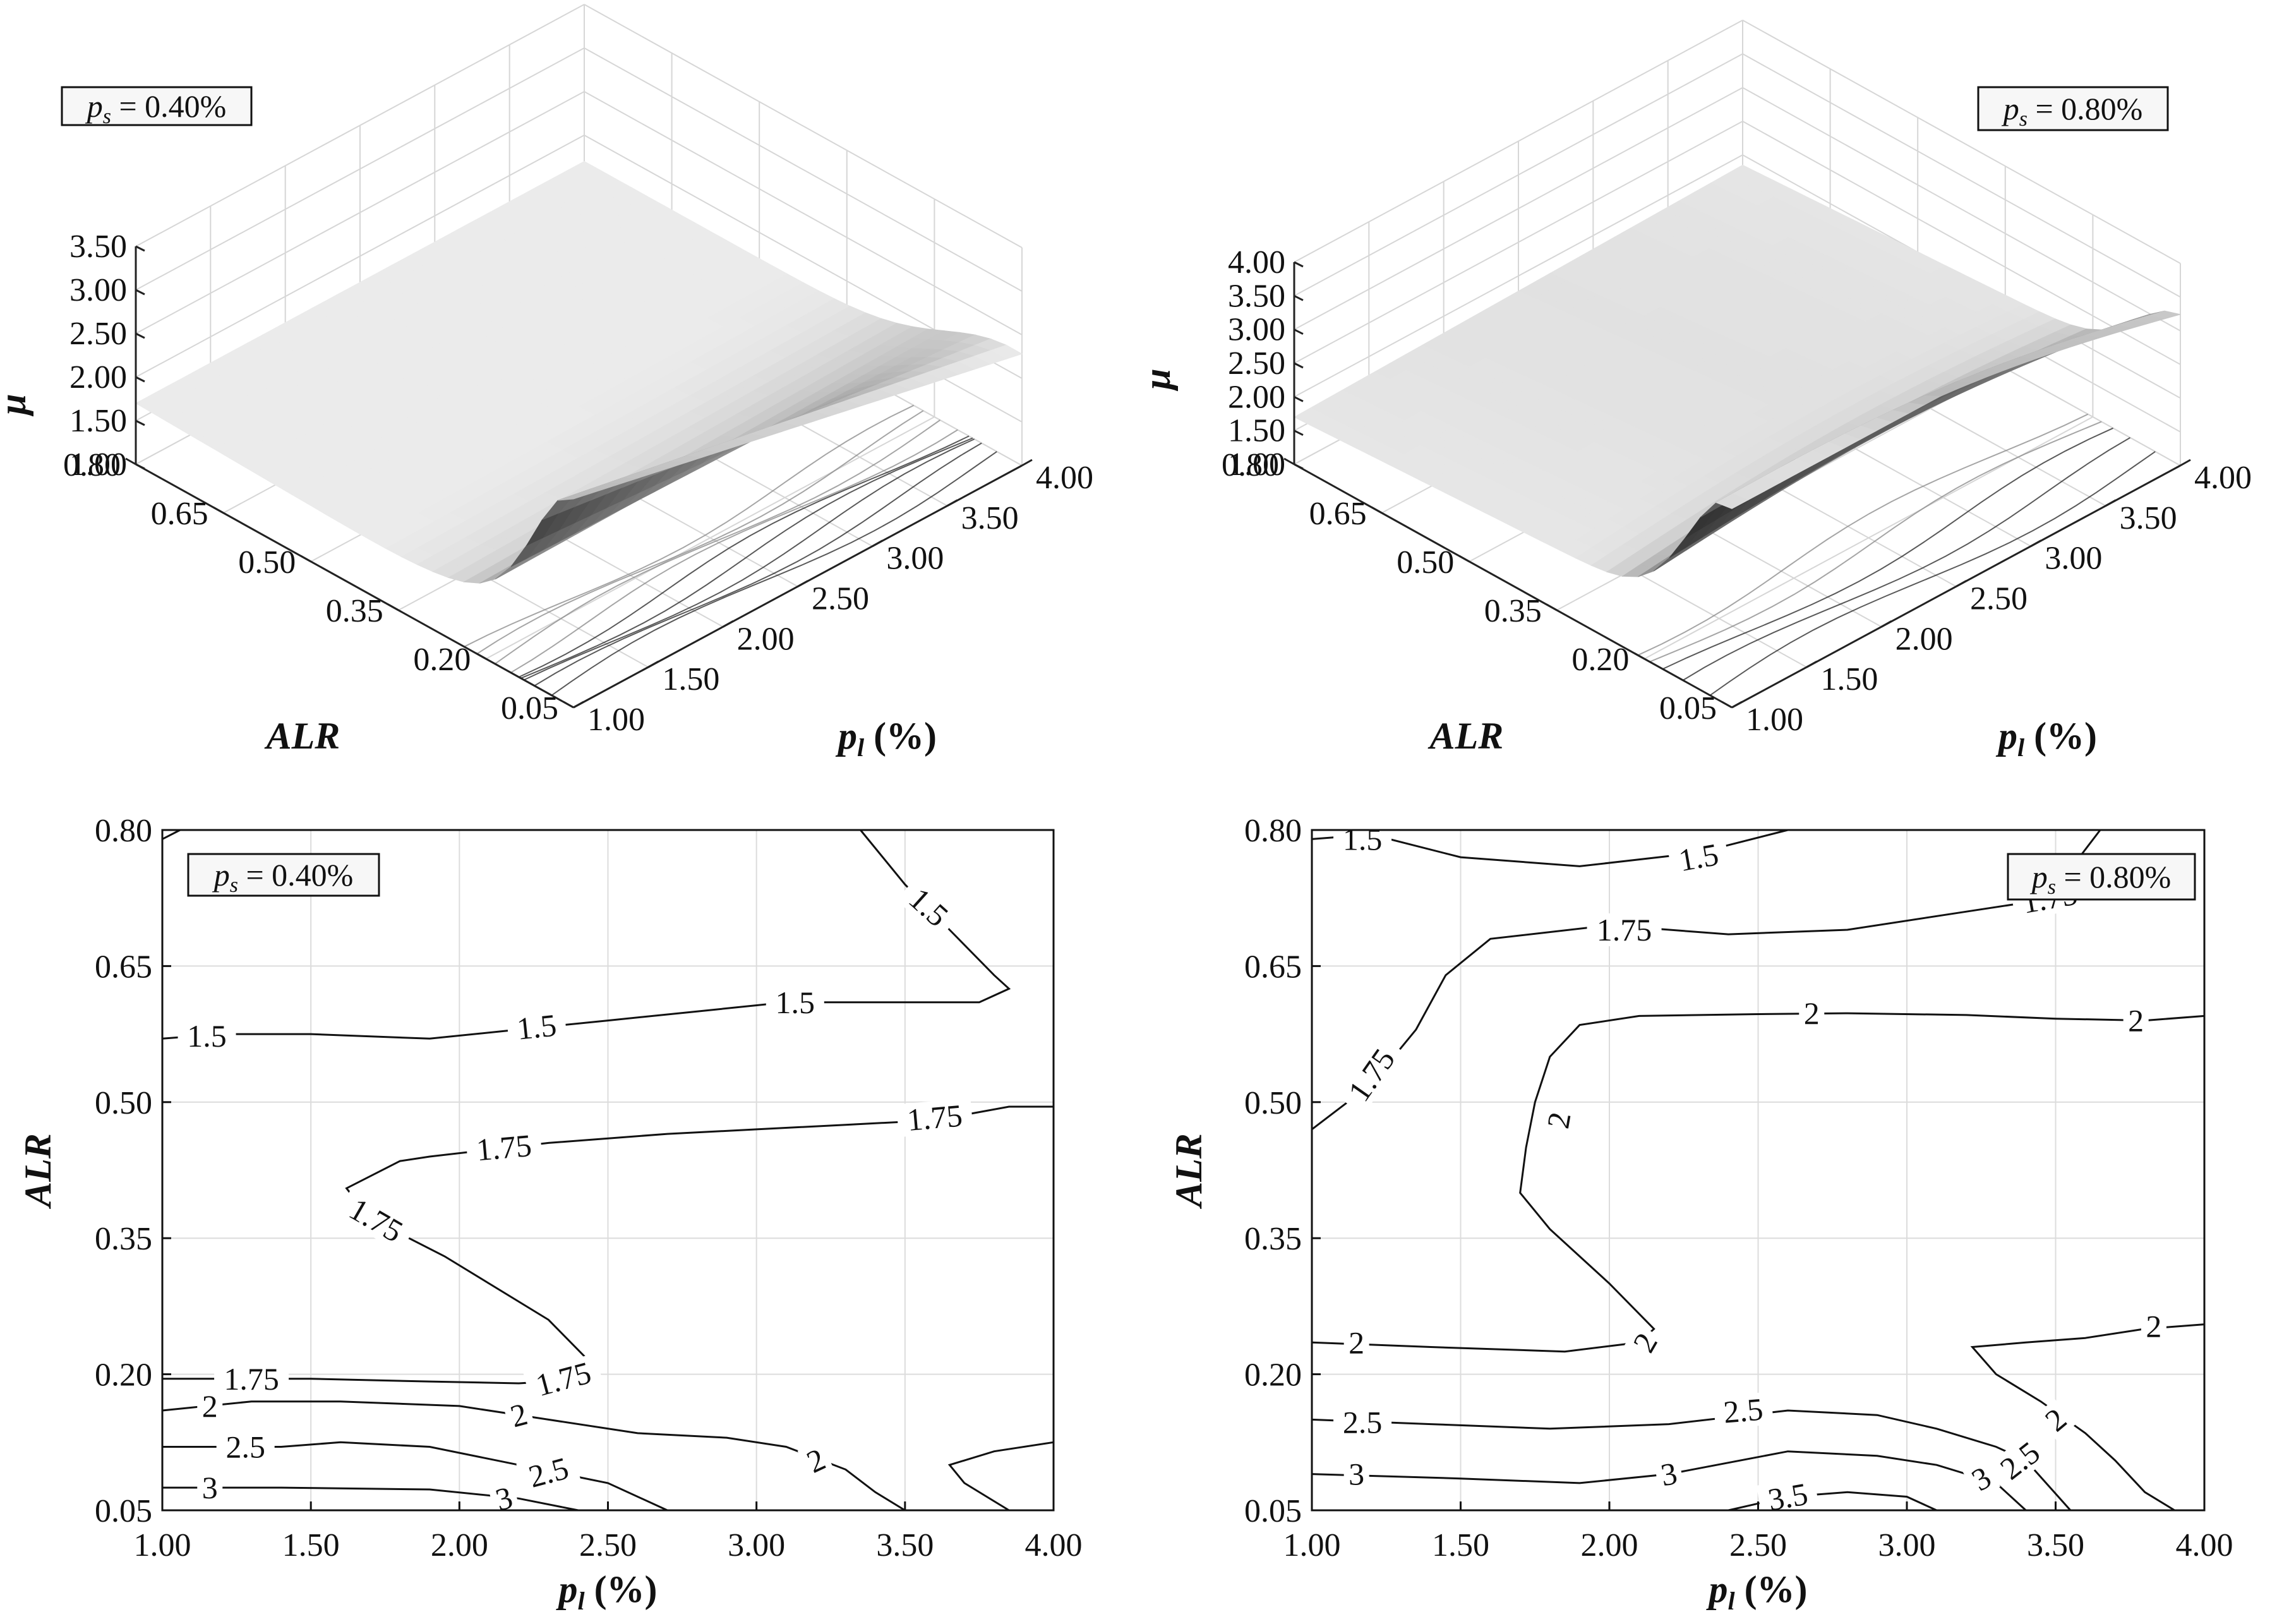 The height and width of the screenshot is (1624, 2277). Describe the element at coordinates (1732, 501) in the screenshot. I see `surface-facet` at that location.